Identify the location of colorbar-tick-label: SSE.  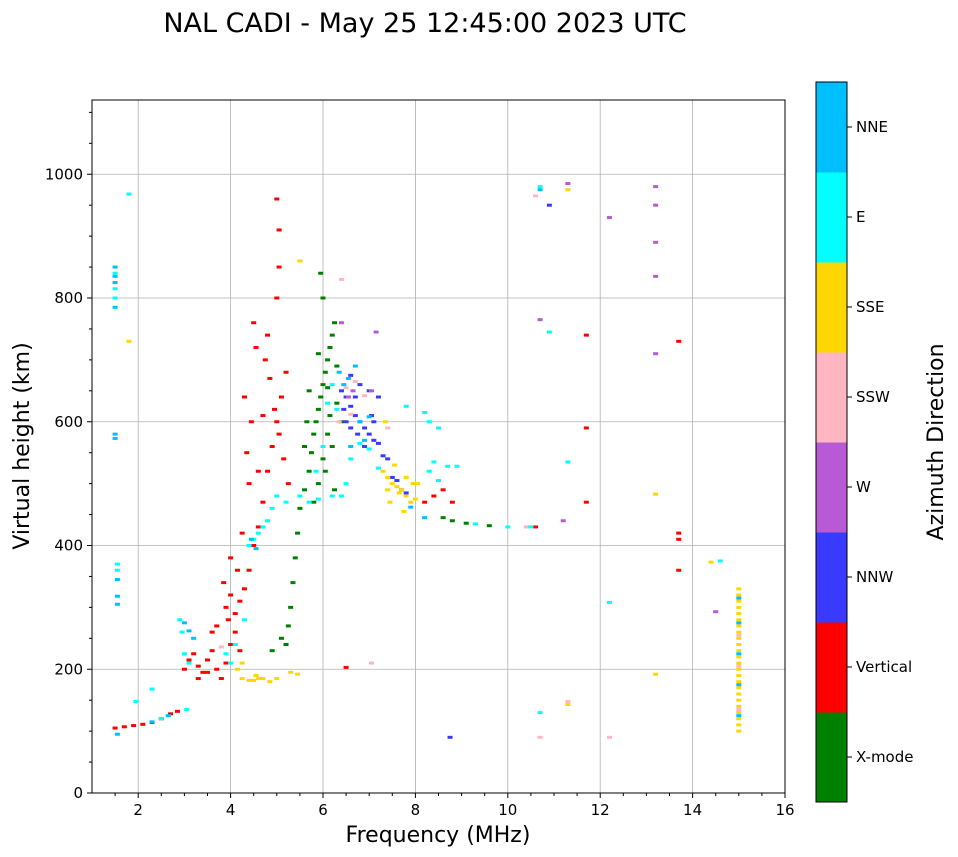
(870, 307).